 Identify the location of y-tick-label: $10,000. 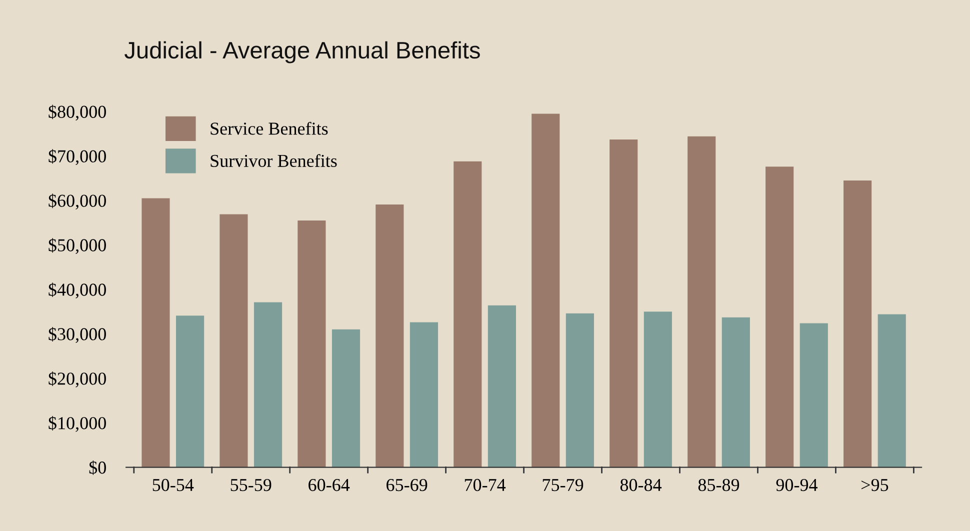
(77, 424).